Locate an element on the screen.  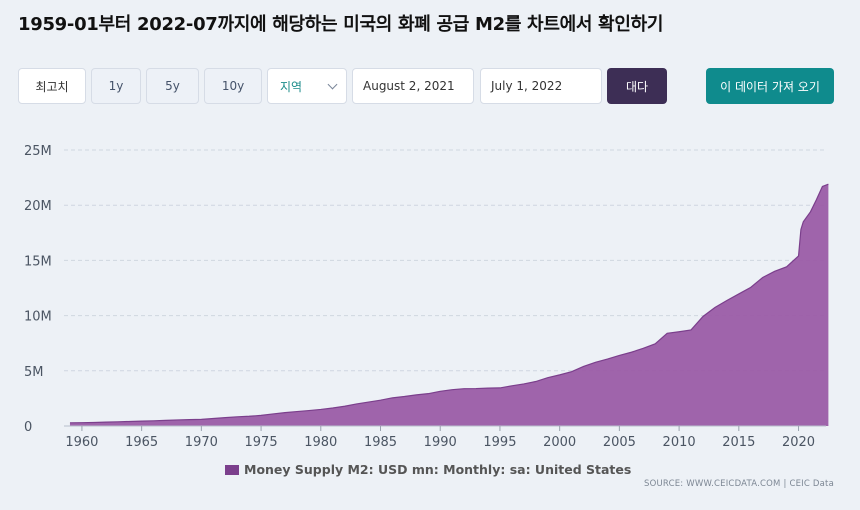
range-1y-button: 1y is located at coordinates (116, 86).